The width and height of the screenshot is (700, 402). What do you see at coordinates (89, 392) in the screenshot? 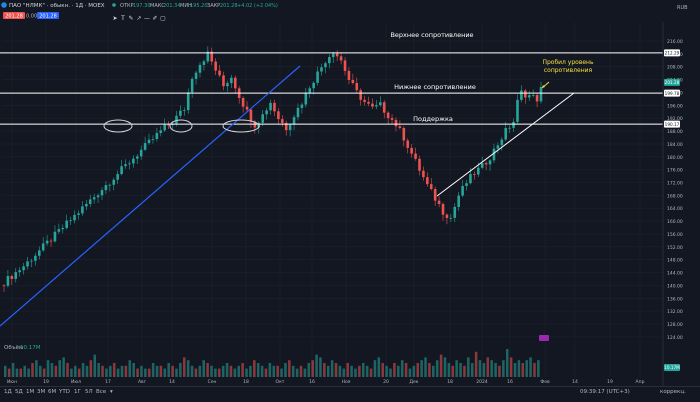
I see `timeframe-5y: 5Л` at bounding box center [89, 392].